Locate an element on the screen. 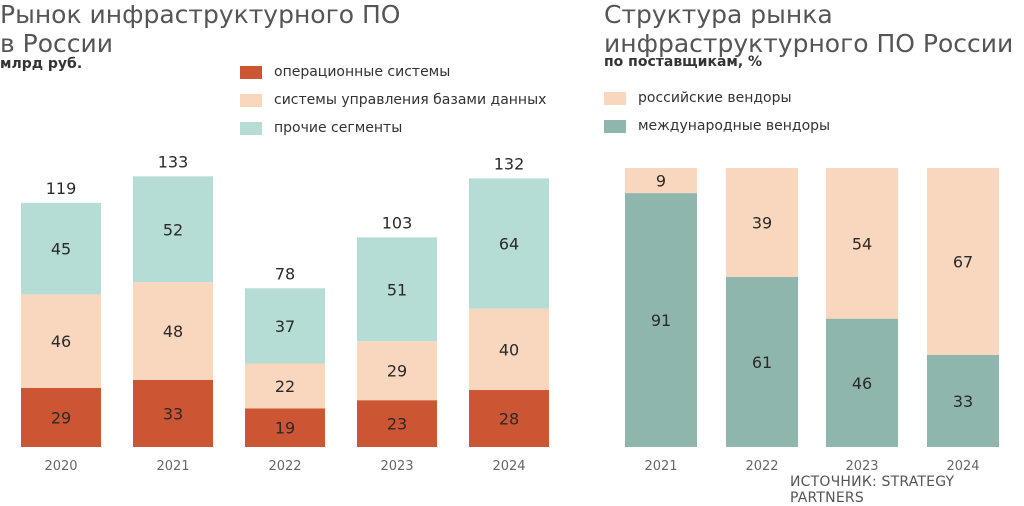  bar-label-intl-2024: 33 is located at coordinates (963, 401).